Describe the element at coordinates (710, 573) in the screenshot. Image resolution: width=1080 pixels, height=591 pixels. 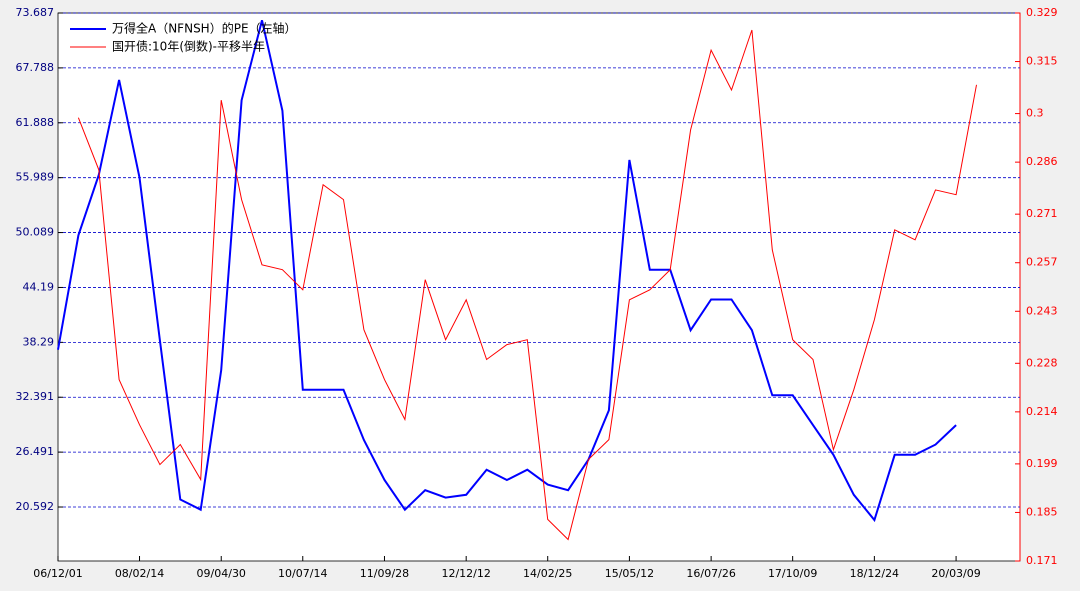
I see `x-tick-label: 16/07/26` at that location.